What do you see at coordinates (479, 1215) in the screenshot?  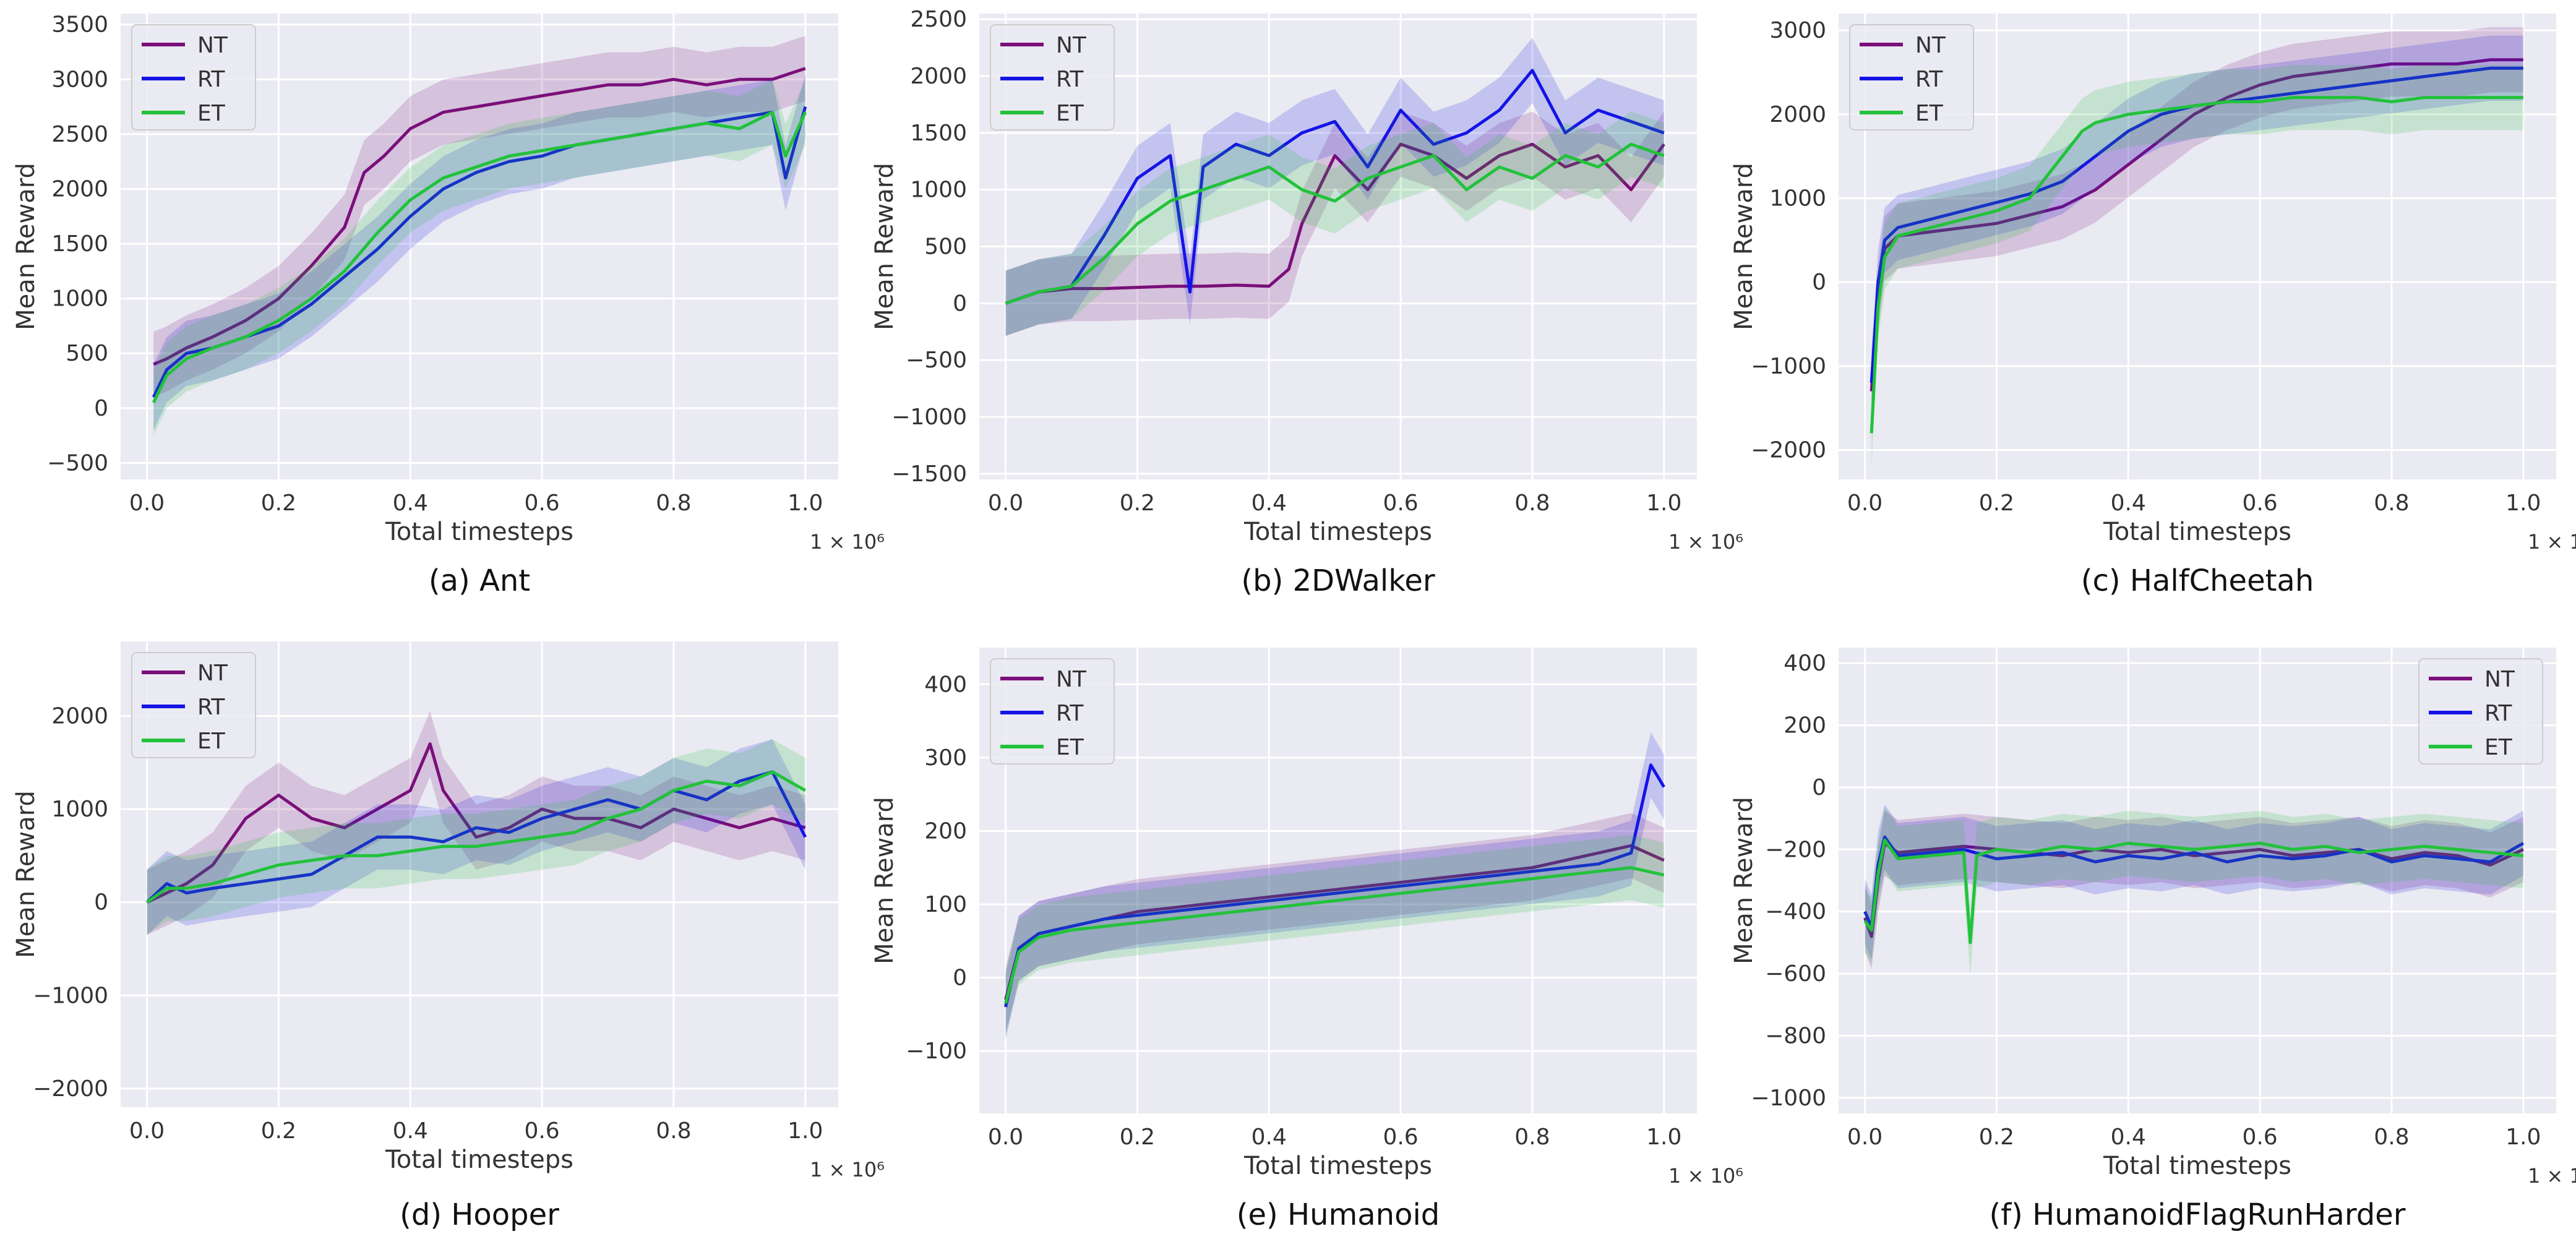 I see `panel-caption: (d) Hooper` at bounding box center [479, 1215].